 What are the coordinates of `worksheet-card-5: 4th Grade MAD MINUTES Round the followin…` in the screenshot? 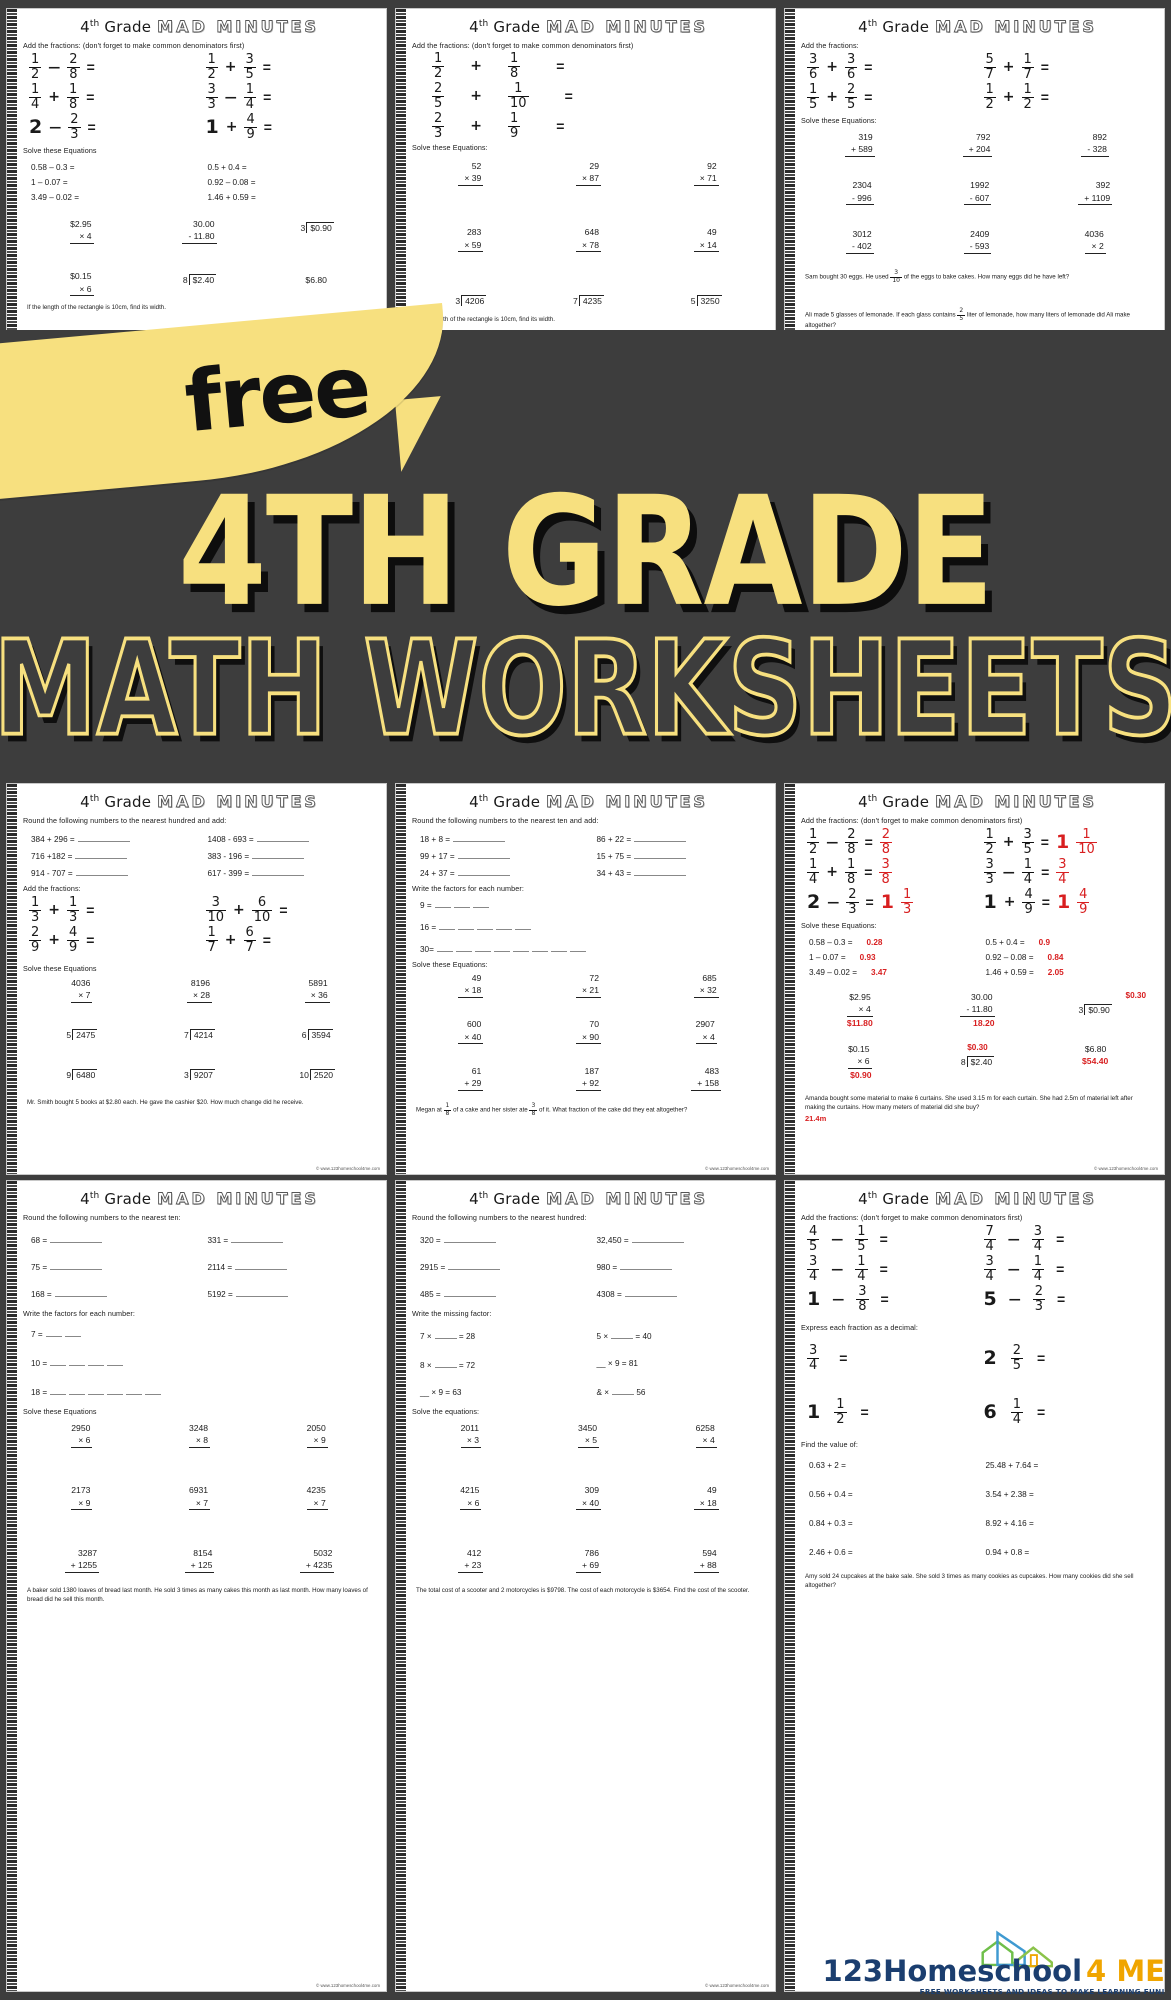 It's located at (585, 979).